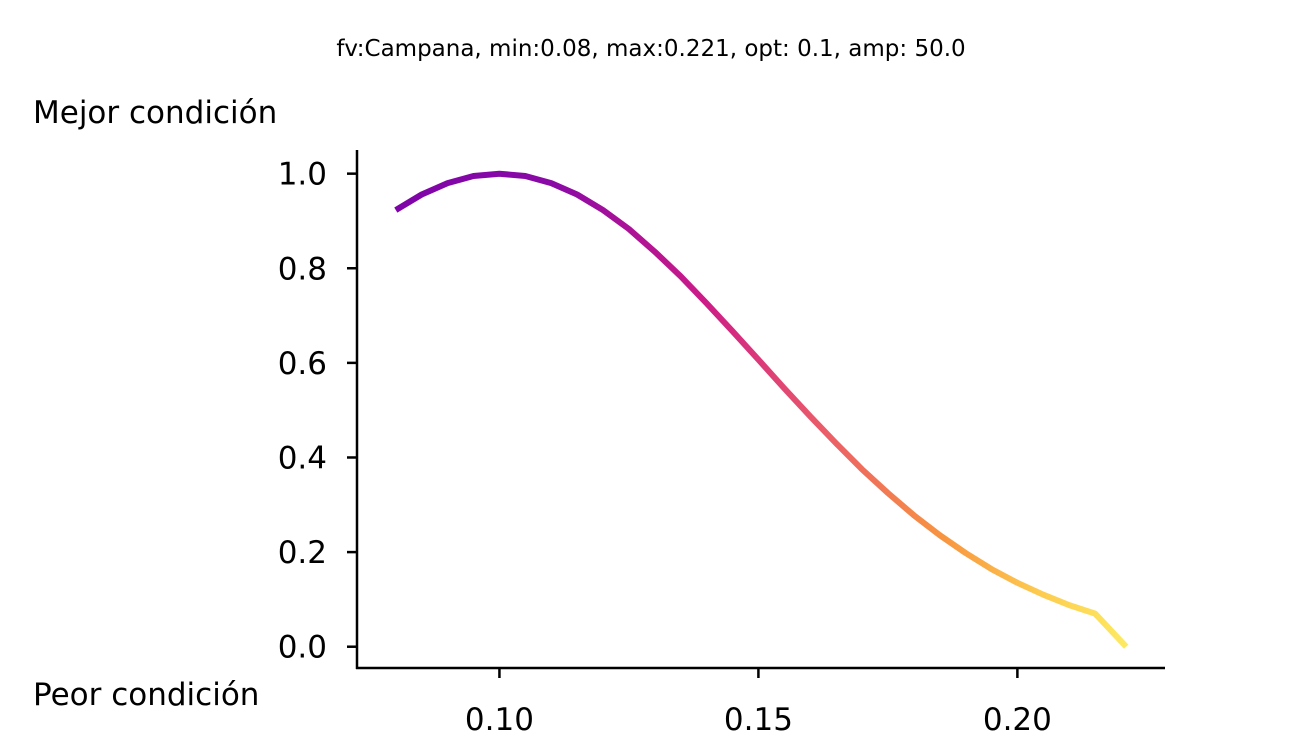 This screenshot has width=1292, height=752. What do you see at coordinates (302, 175) in the screenshot?
I see `y-tick-label: 1.0` at bounding box center [302, 175].